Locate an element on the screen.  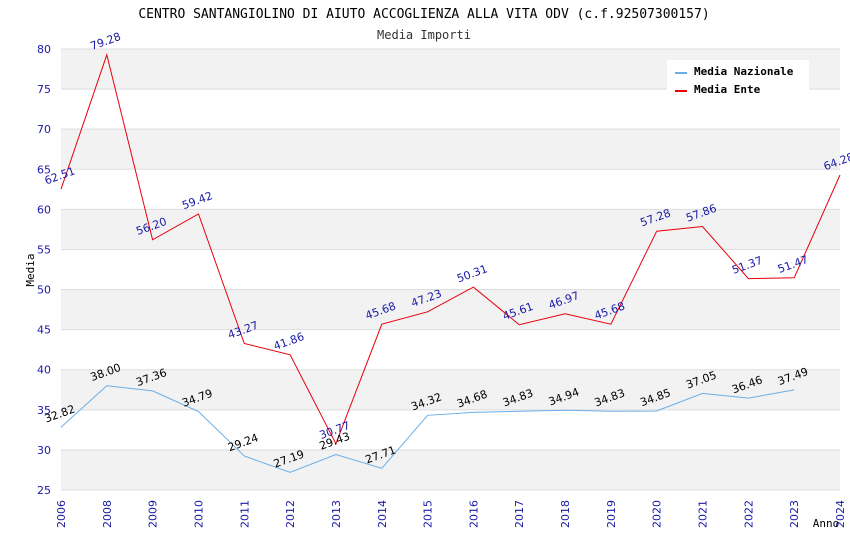
y-axis-ticks: 25 30 35 40 45 50 55 60 65 70 75 80 is located at coordinates (44, 270).